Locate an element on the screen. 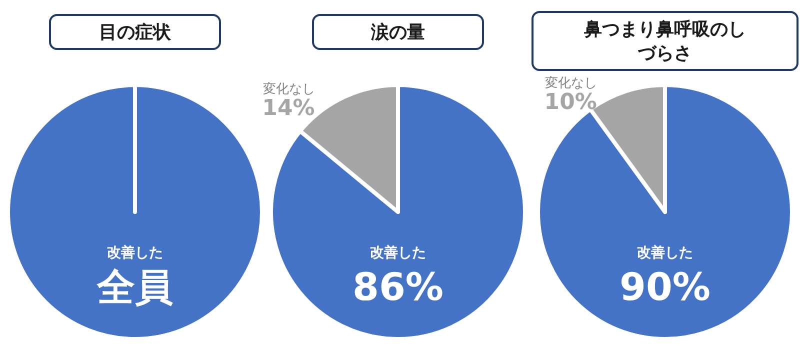 This screenshot has width=800, height=360. chart-title: 鼻つまり鼻呼吸のしづらさ is located at coordinates (664, 41).